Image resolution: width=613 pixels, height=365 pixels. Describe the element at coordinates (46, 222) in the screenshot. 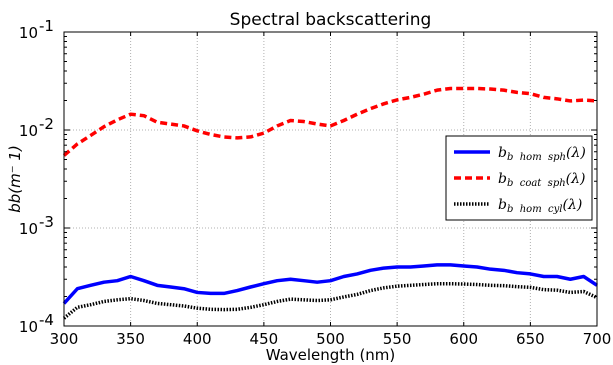

I see `y-tick-exponent: -3` at that location.